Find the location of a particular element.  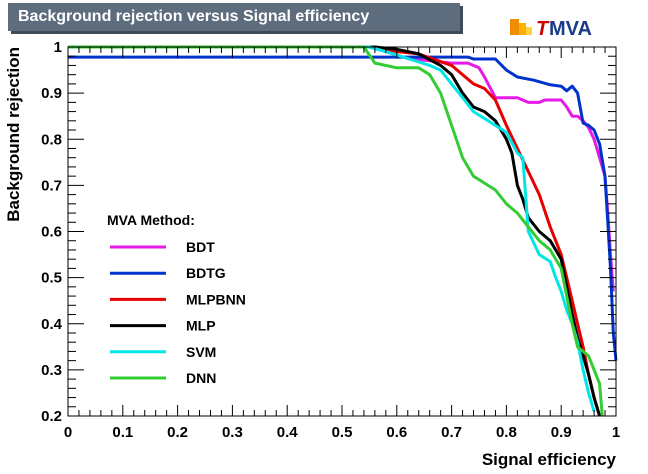

legend-label-svm: SVM is located at coordinates (201, 352).